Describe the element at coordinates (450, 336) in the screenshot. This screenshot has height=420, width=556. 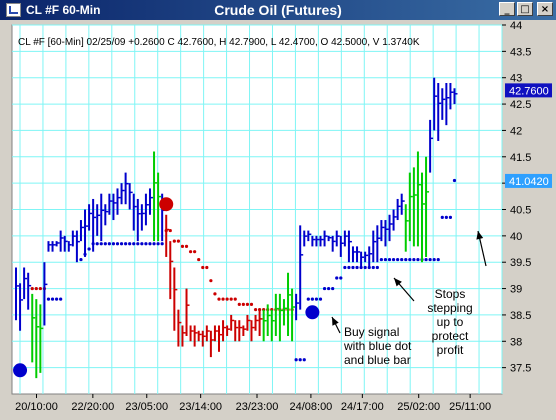
I see `stops-annotation-line: protect` at that location.